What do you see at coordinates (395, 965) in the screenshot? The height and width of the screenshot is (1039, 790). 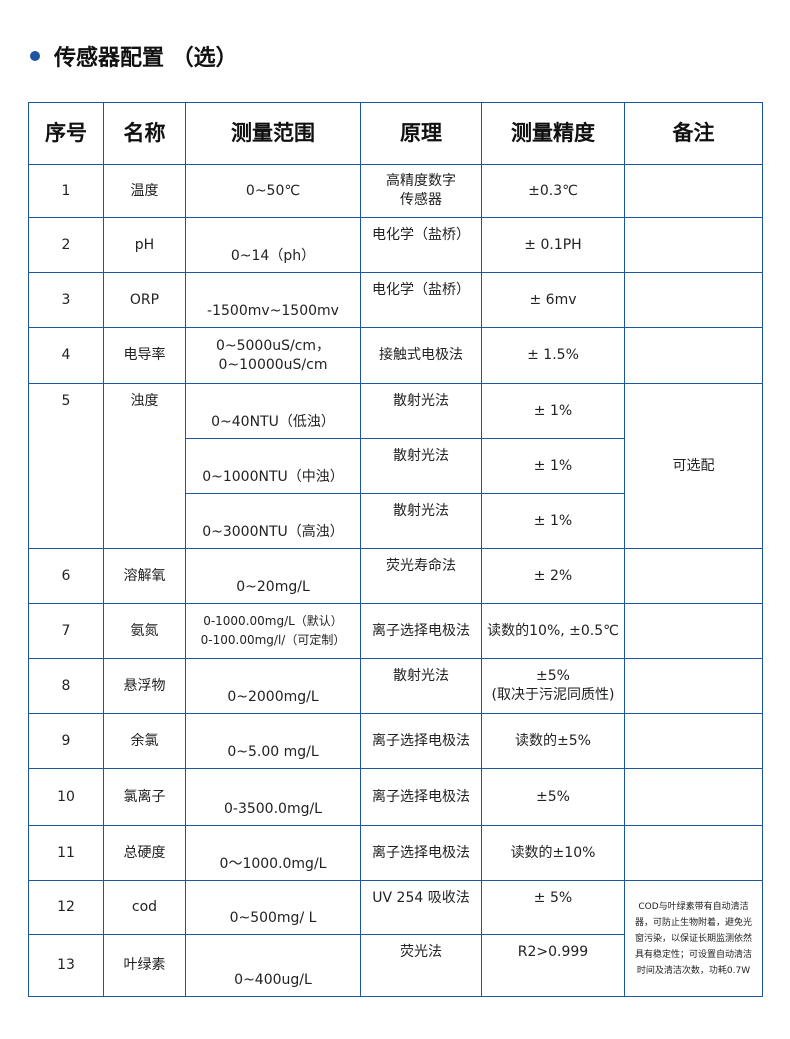 I see `table-row: 13 叶绿素 0~400ug/L 荧光法 R2>0.999` at bounding box center [395, 965].